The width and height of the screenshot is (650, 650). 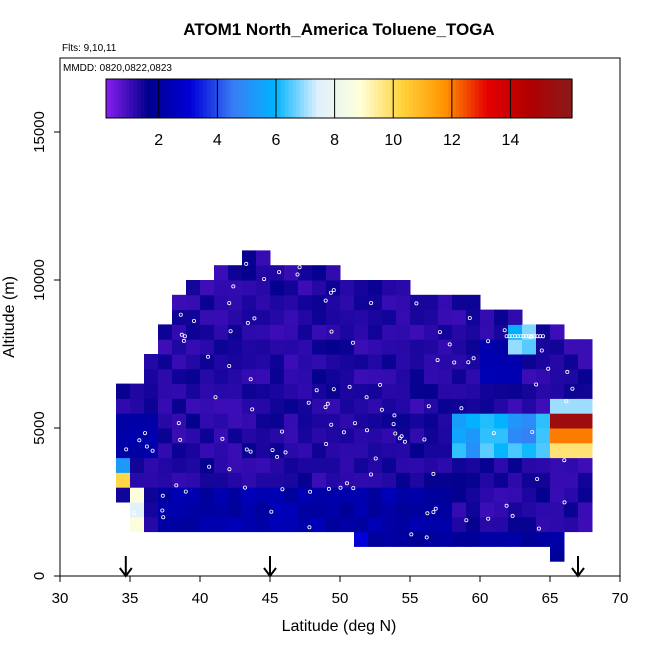 What do you see at coordinates (340, 591) in the screenshot?
I see `x-axis: 30 35 40 45 50 55 60 65 70` at bounding box center [340, 591].